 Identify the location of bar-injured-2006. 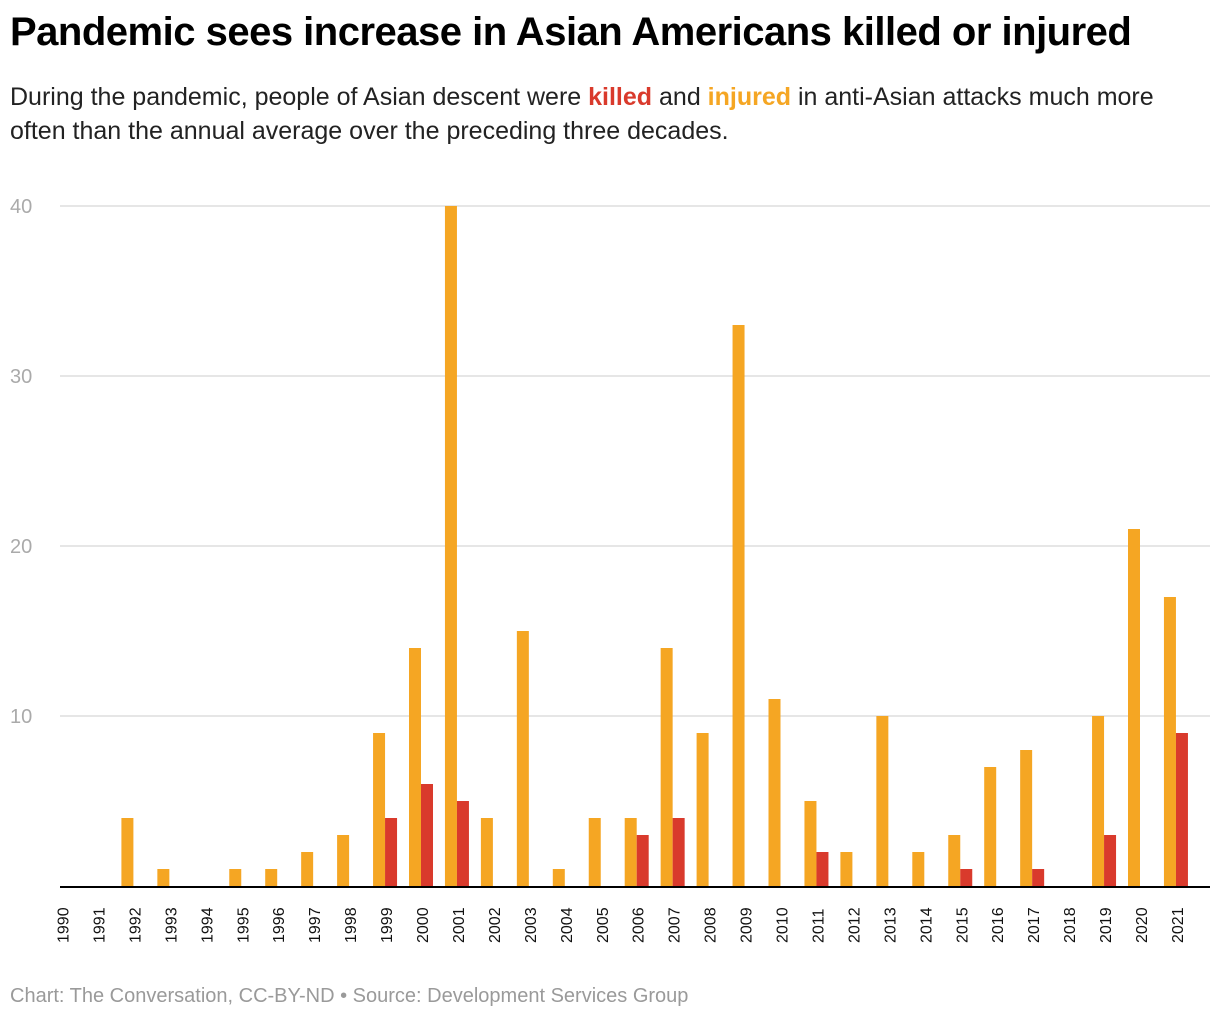
(630, 852).